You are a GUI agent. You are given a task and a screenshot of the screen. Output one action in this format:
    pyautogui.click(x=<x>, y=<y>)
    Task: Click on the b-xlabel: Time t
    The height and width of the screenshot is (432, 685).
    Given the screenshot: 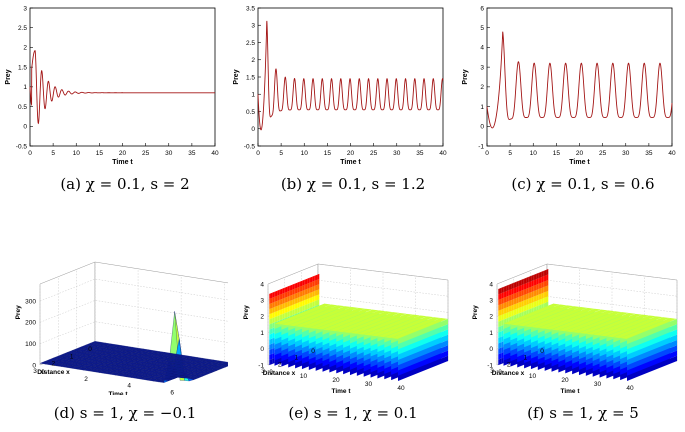 What is the action you would take?
    pyautogui.click(x=350, y=162)
    